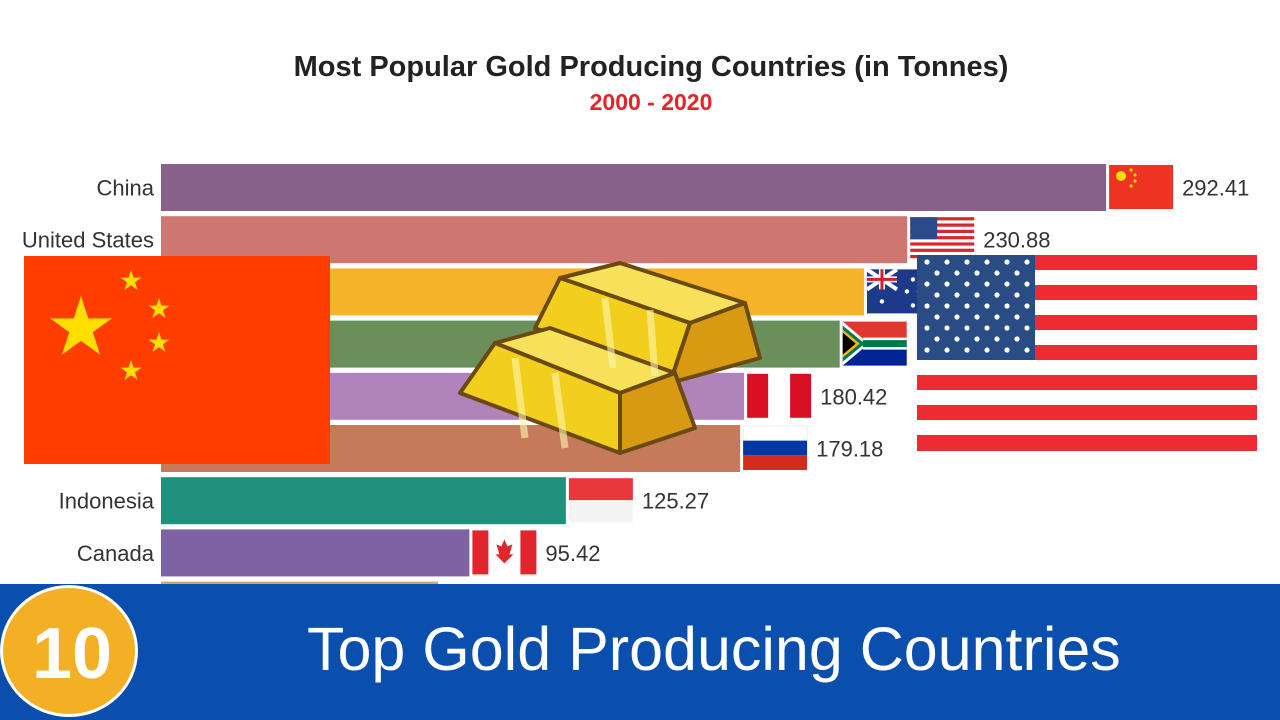 This screenshot has height=720, width=1280. What do you see at coordinates (88, 240) in the screenshot?
I see `category-label: United States` at bounding box center [88, 240].